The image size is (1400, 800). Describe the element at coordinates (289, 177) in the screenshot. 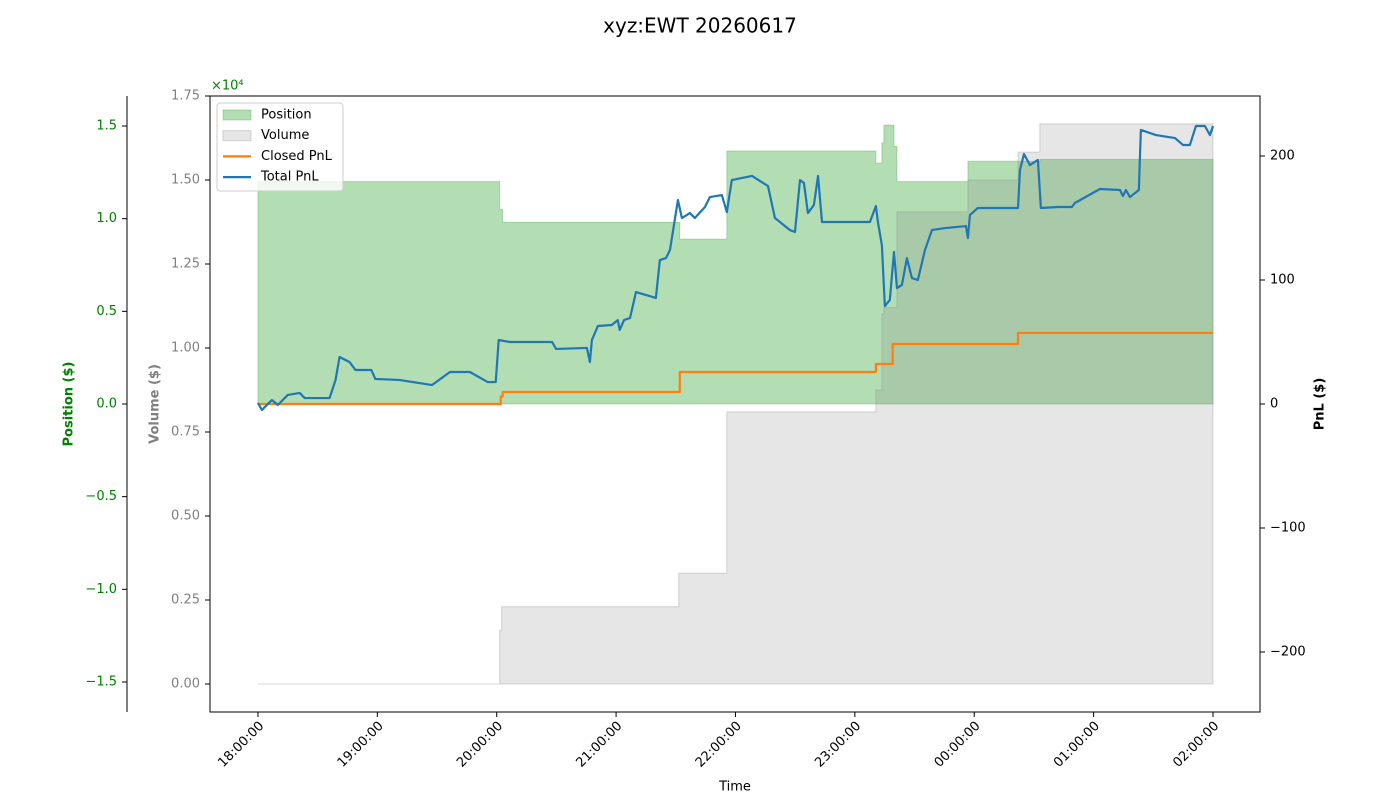

I see `legend-label: Total PnL` at that location.